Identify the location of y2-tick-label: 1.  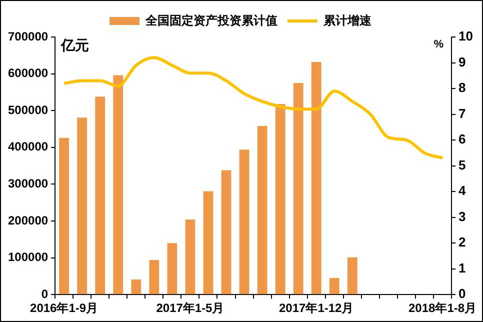
(462, 268).